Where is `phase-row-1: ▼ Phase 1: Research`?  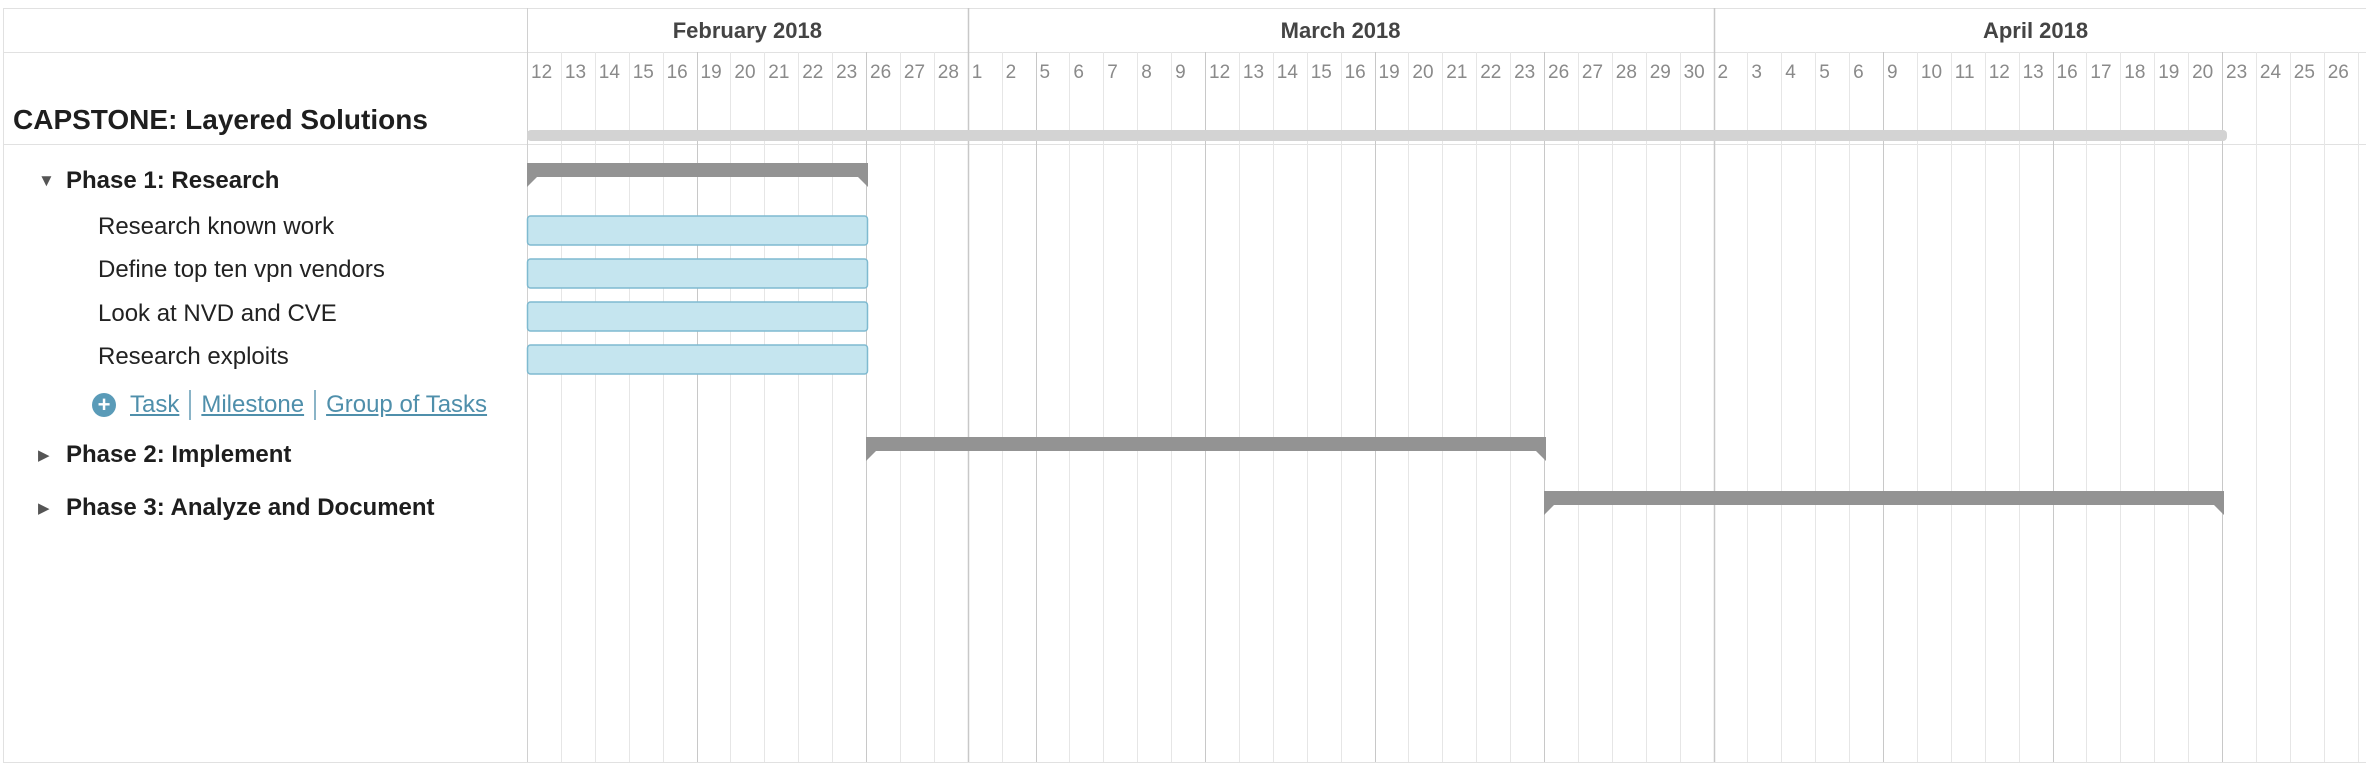
phase-row-1: ▼ Phase 1: Research is located at coordinates (158, 181).